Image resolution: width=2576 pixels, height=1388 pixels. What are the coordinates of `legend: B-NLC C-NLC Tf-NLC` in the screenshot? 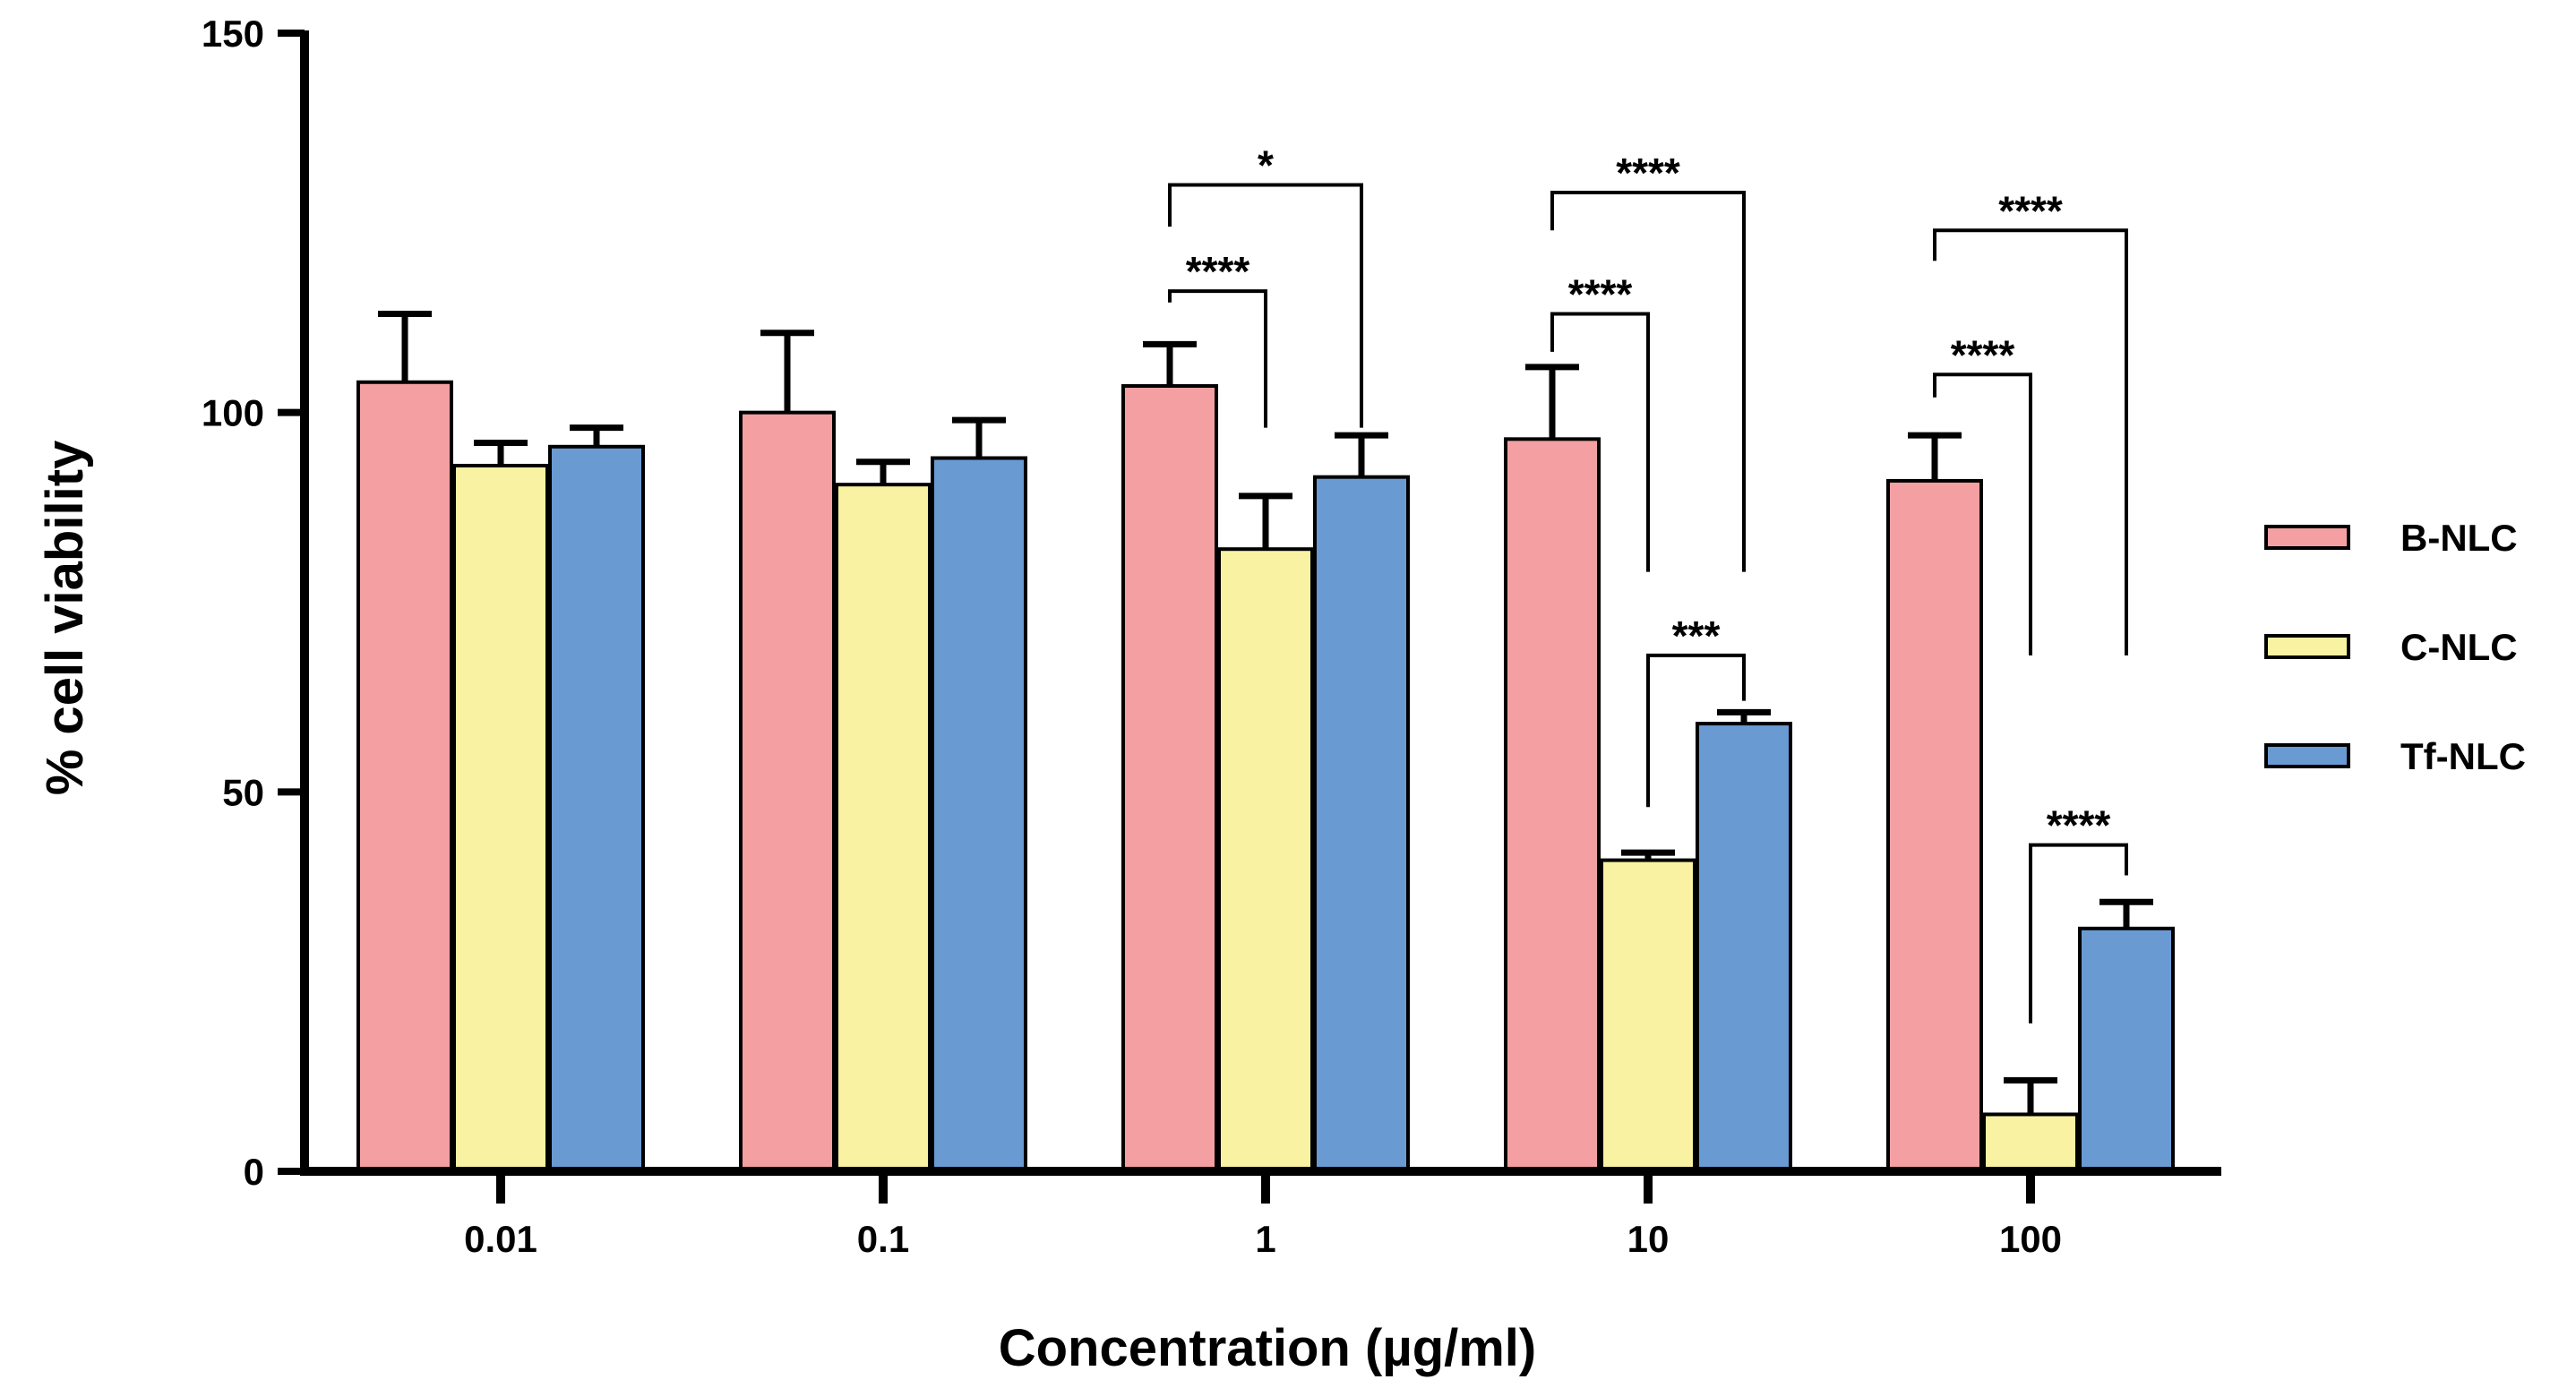 It's located at (2395, 647).